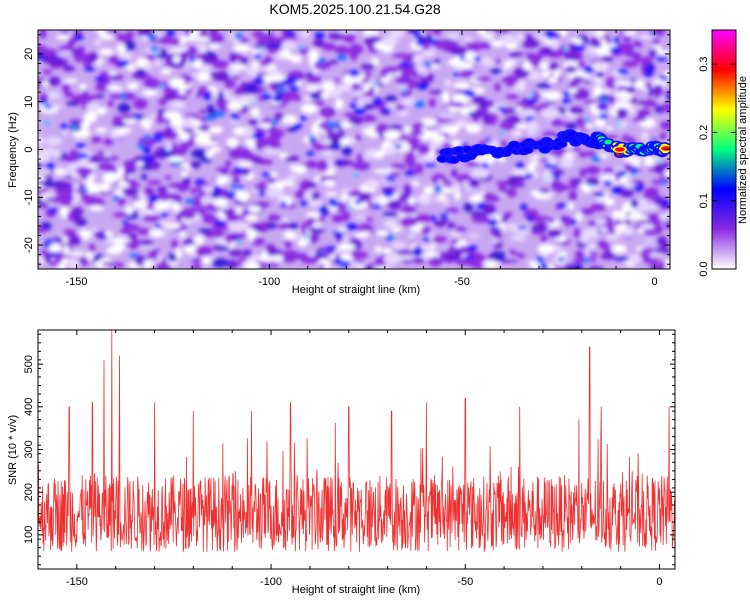  Describe the element at coordinates (619, 149) in the screenshot. I see `track-peak` at that location.